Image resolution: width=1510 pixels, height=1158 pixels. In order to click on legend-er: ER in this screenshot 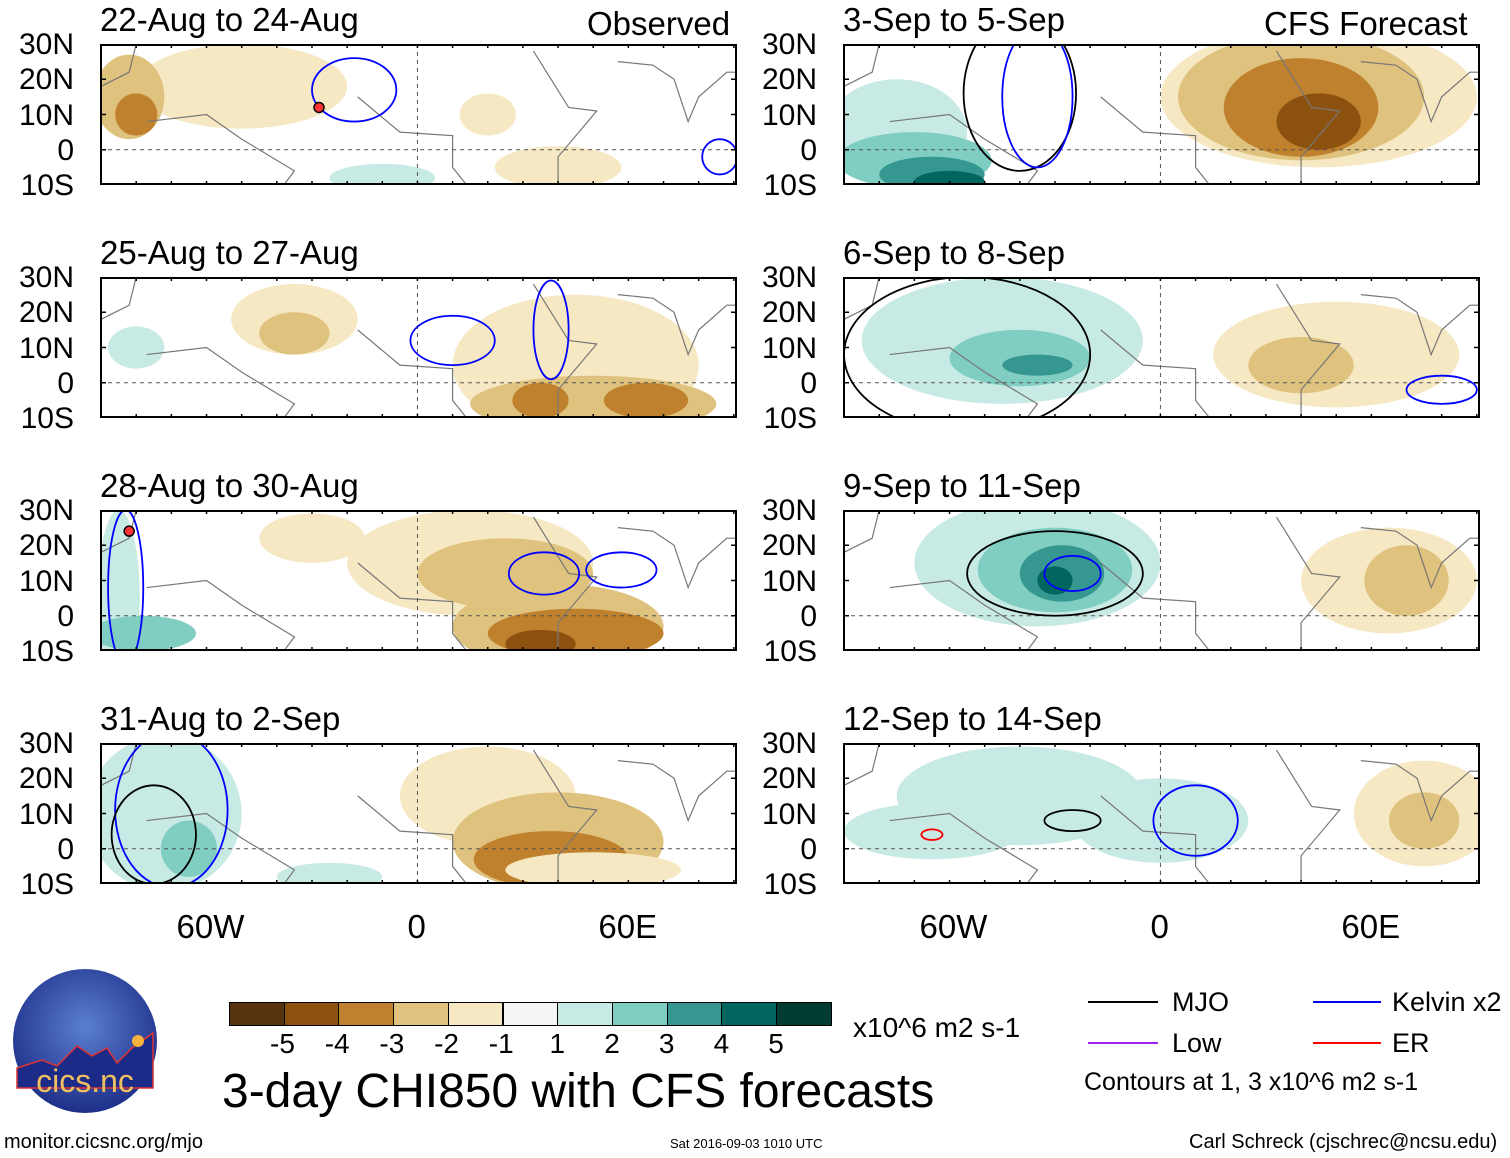, I will do `click(1411, 1043)`.